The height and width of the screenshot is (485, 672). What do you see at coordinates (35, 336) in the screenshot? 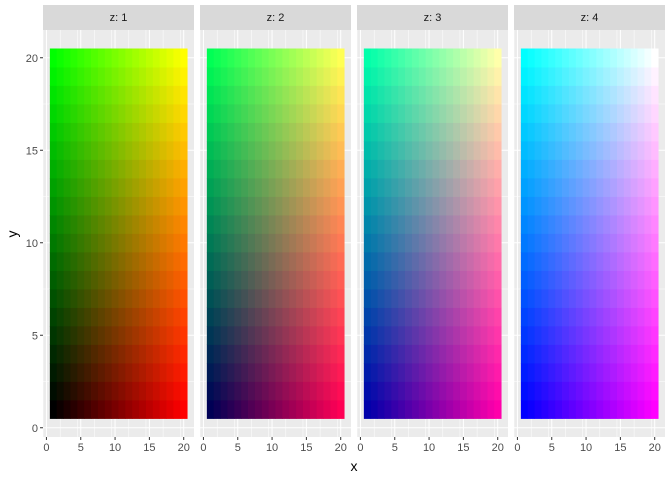
I see `y-tick-label: 5` at bounding box center [35, 336].